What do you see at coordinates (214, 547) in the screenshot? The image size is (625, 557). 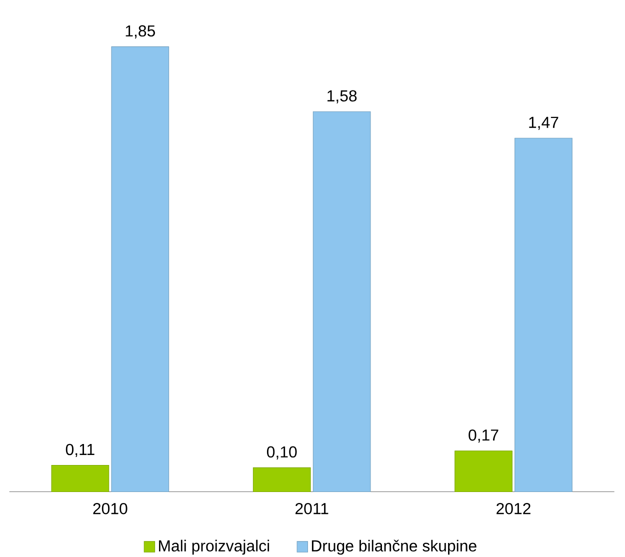 I see `legend-label: Mali proizvajalci` at bounding box center [214, 547].